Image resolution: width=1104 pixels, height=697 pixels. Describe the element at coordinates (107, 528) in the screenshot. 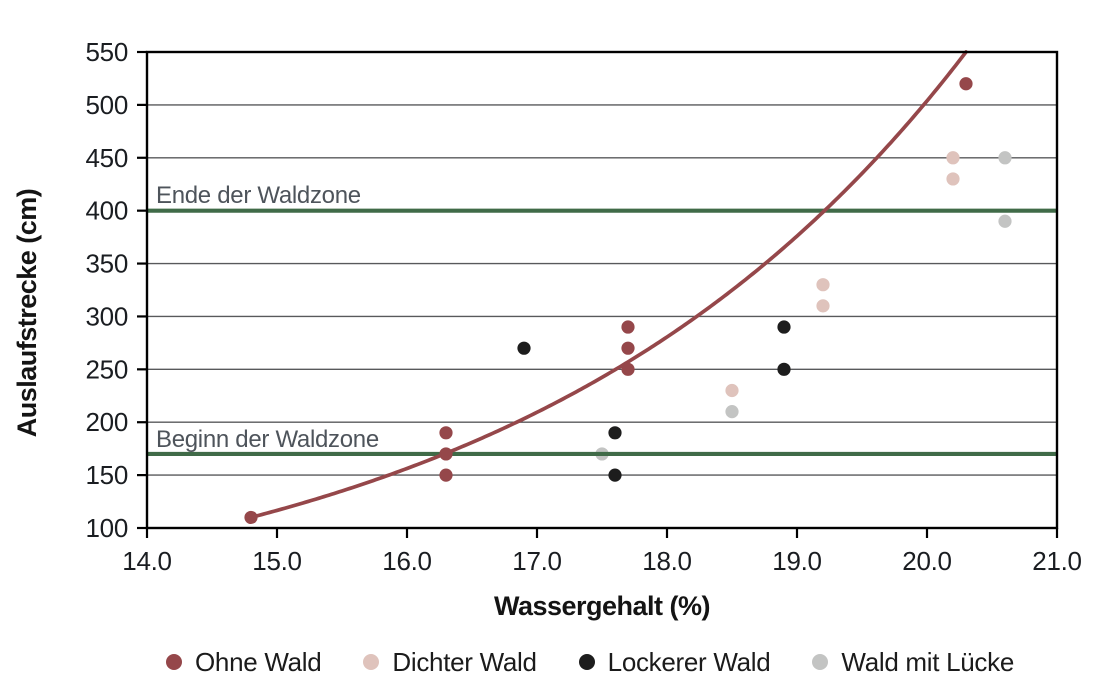

I see `y-tick-label: 100` at that location.